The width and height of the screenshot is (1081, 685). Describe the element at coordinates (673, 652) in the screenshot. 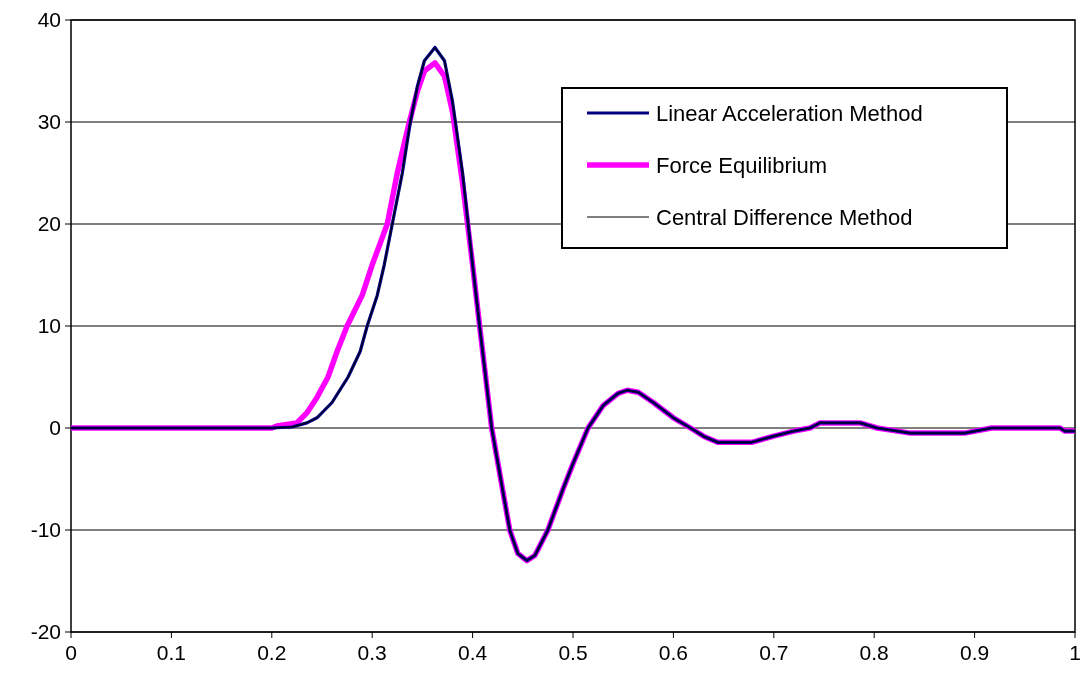

I see `x-tick-label: 0.6` at that location.